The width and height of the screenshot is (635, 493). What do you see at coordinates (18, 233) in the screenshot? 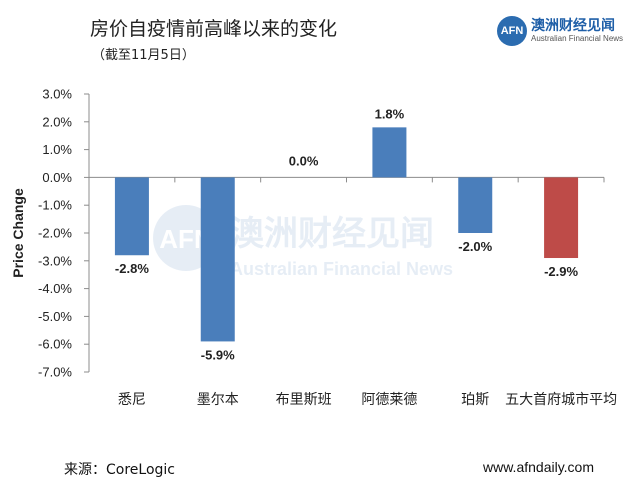
I see `y-axis-label: Price Change` at bounding box center [18, 233].